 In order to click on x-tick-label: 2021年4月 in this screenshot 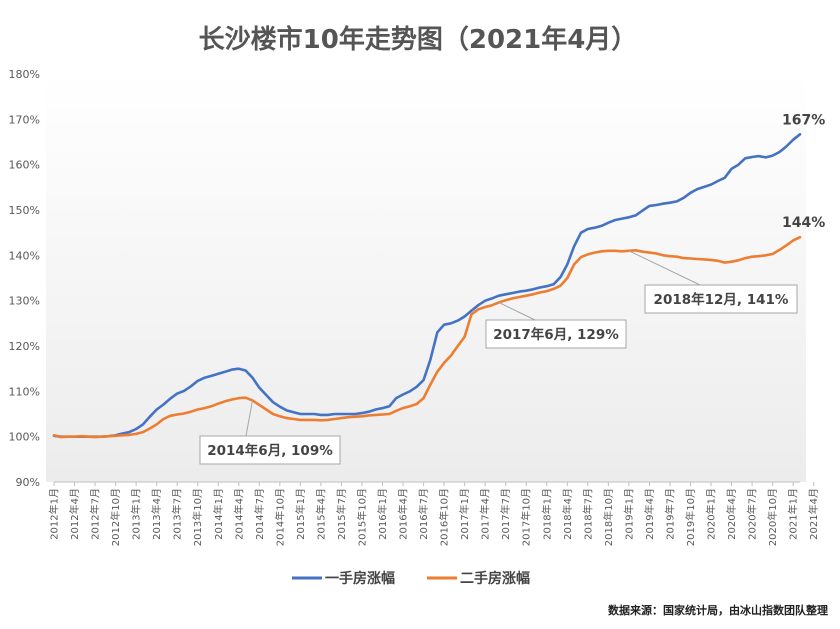, I will do `click(813, 514)`.